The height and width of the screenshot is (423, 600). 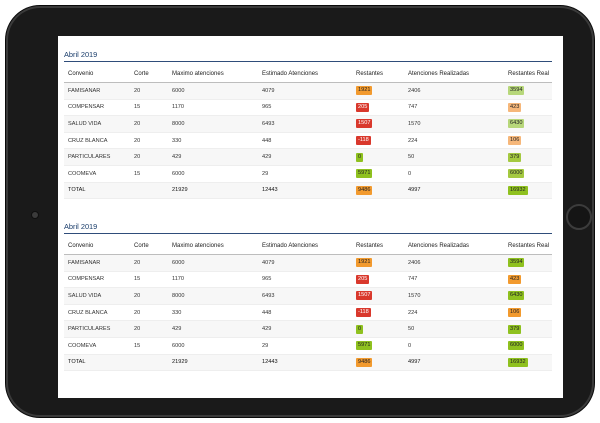 What do you see at coordinates (456, 362) in the screenshot?
I see `cell-realizadas: 4997` at bounding box center [456, 362].